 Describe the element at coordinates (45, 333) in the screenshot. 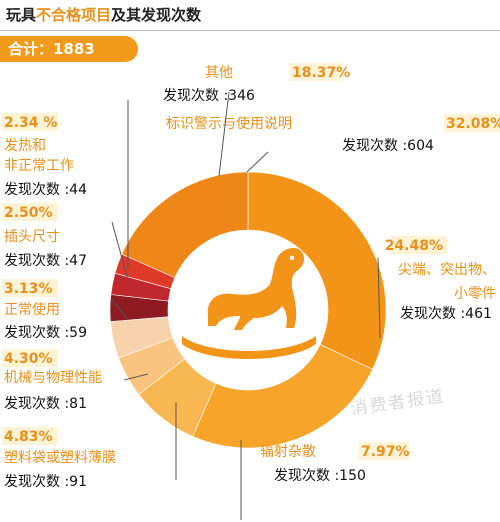

I see `count-label-zhengchang: 发现次数 :59` at that location.